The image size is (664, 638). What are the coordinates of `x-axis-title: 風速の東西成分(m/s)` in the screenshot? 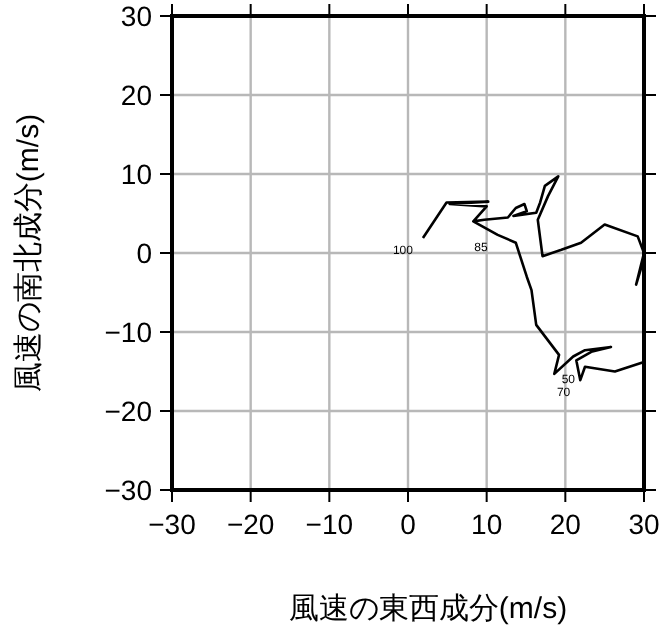 It's located at (428, 609).